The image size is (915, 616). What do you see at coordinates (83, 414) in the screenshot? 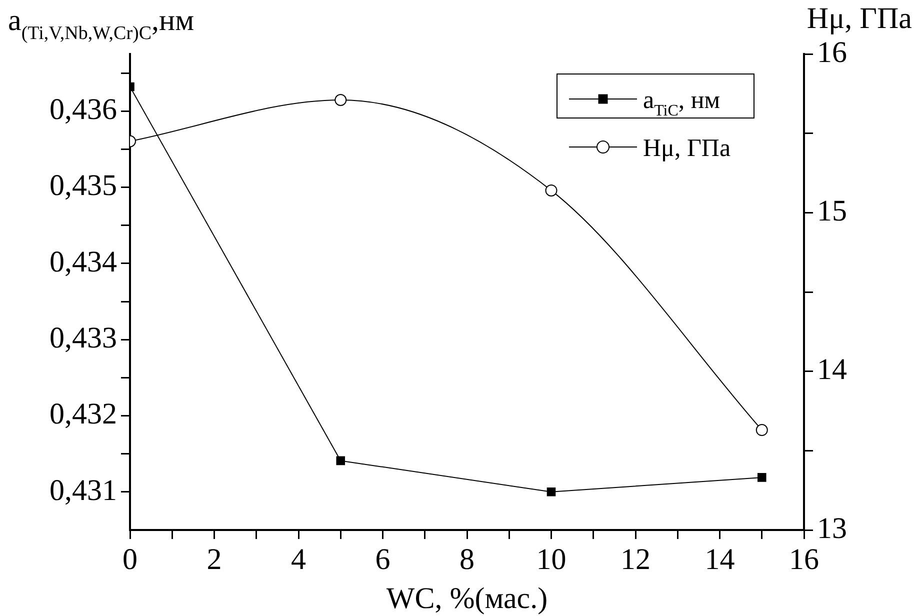
I see `y-tick-label: 0,432` at bounding box center [83, 414].